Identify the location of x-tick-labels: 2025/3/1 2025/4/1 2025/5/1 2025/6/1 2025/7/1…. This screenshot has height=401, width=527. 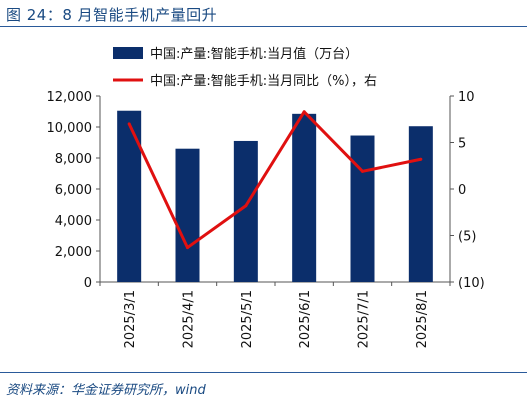
(276, 319).